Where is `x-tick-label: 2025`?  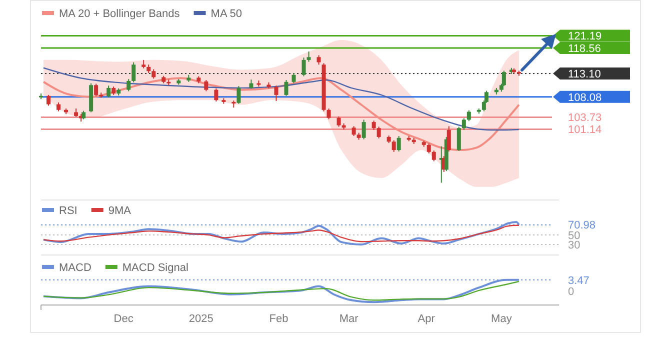 x-tick-label: 2025 is located at coordinates (201, 319).